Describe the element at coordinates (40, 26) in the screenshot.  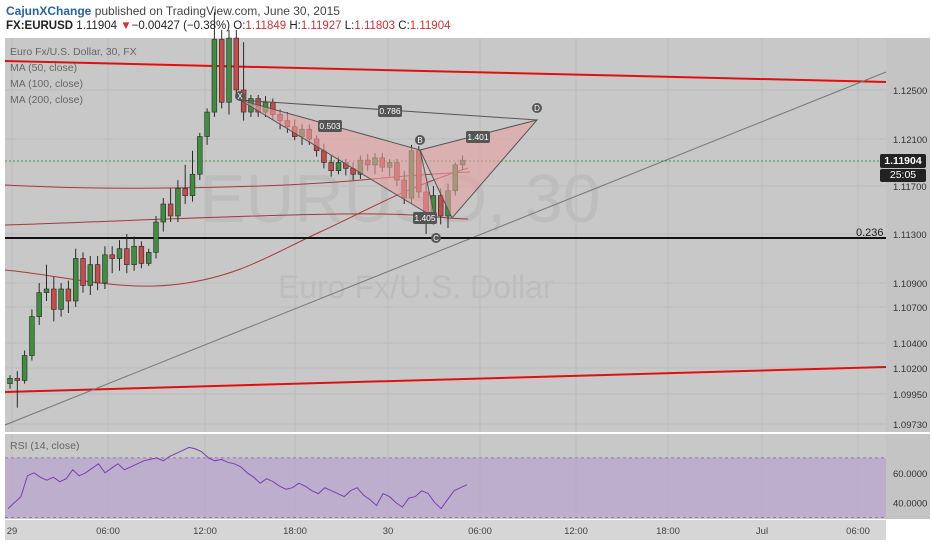
I see `symbol-label: FX:EURUSD` at that location.